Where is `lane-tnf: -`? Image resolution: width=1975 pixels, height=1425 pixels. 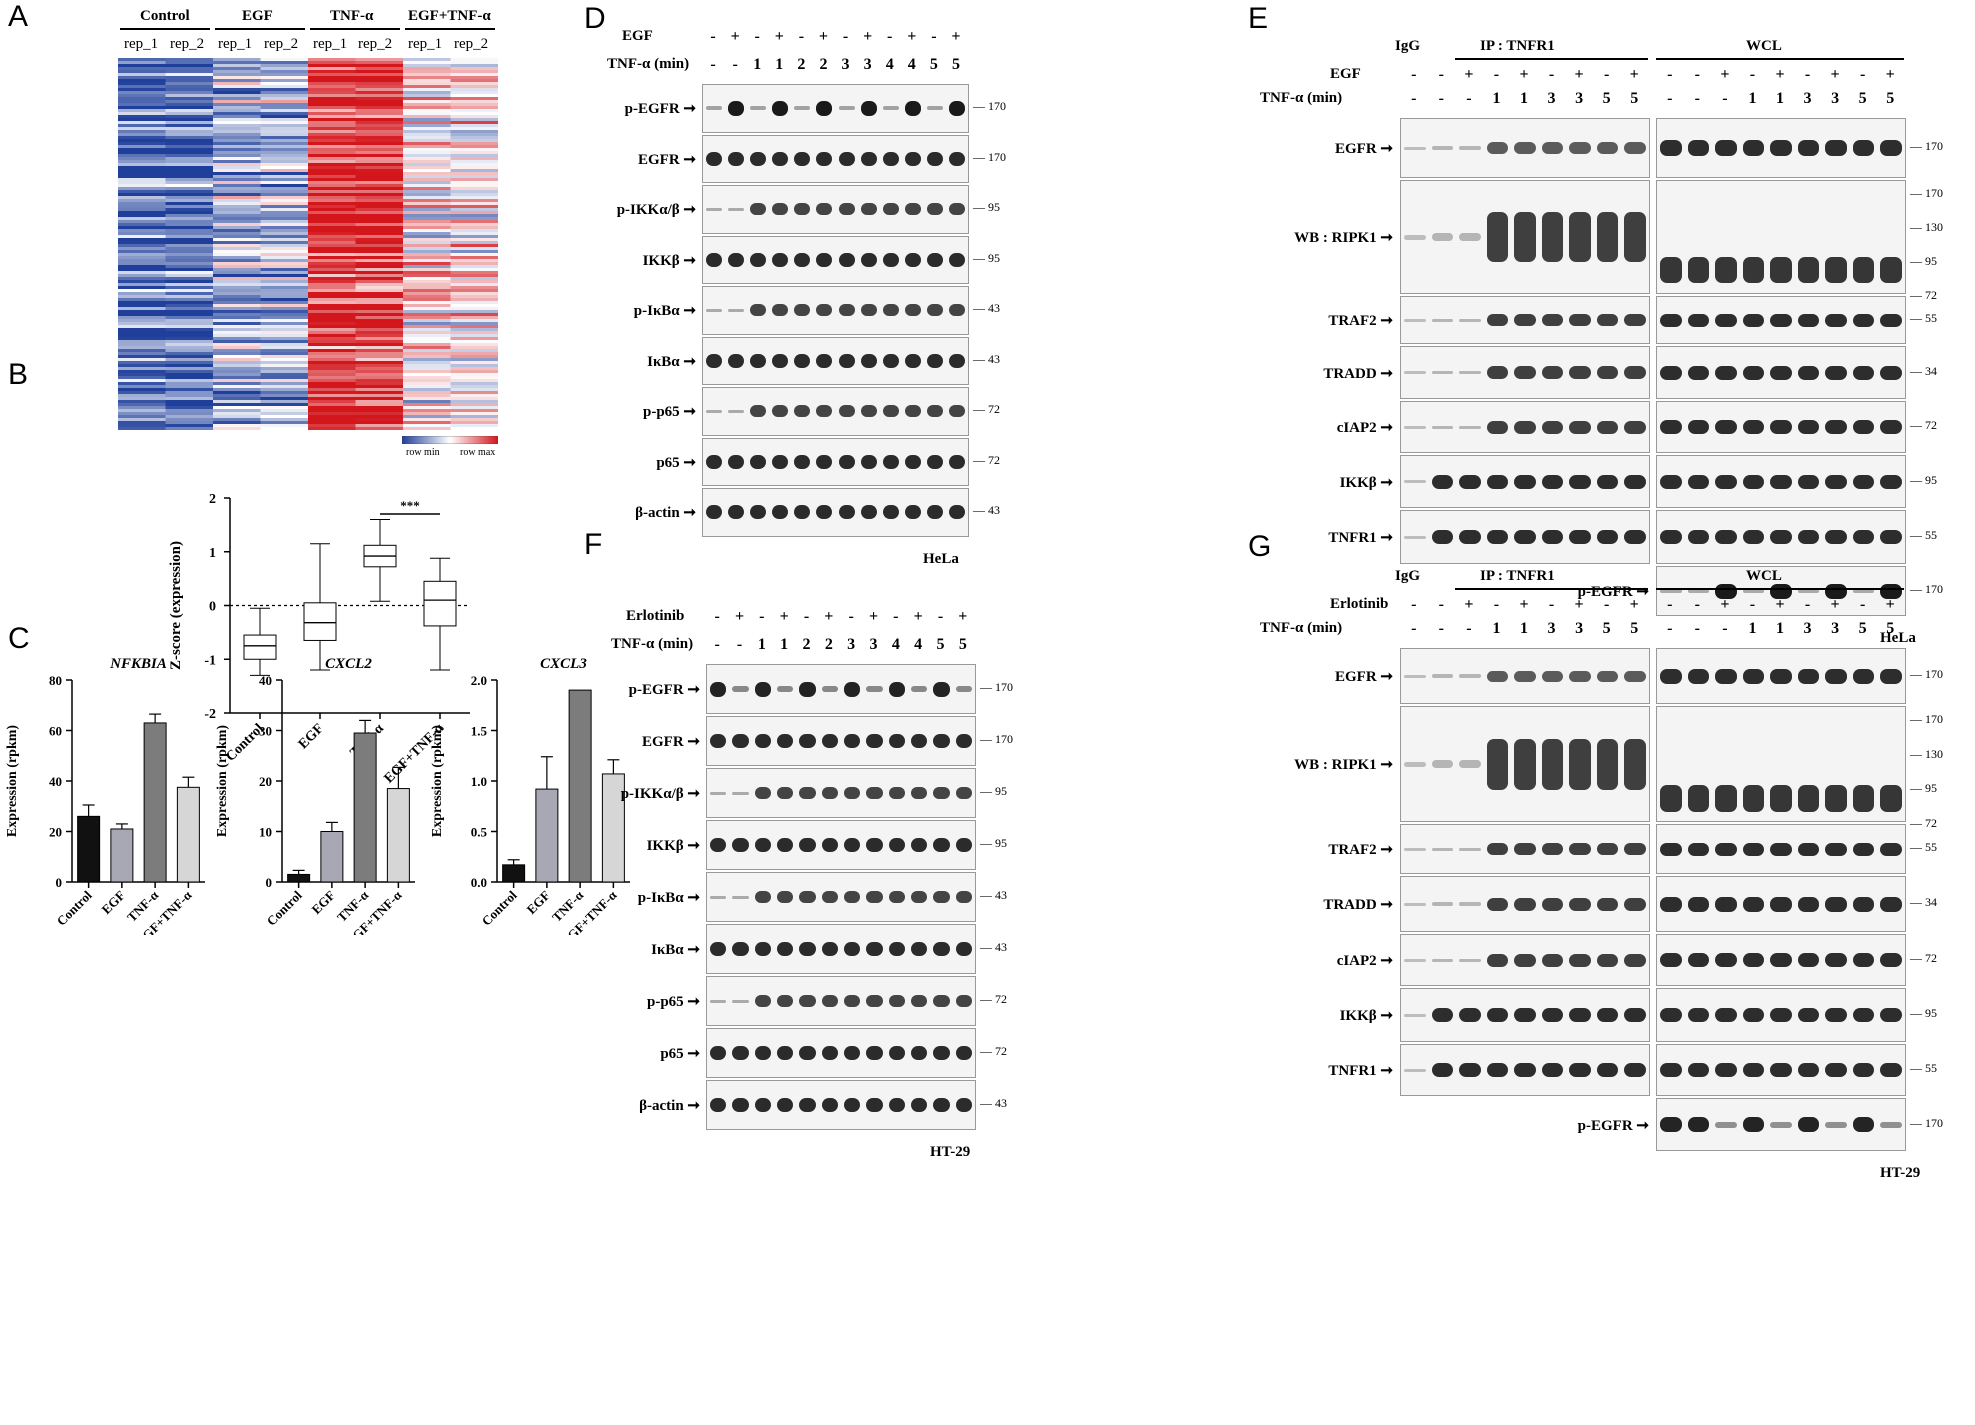
lane-tnf: - is located at coordinates (735, 64).